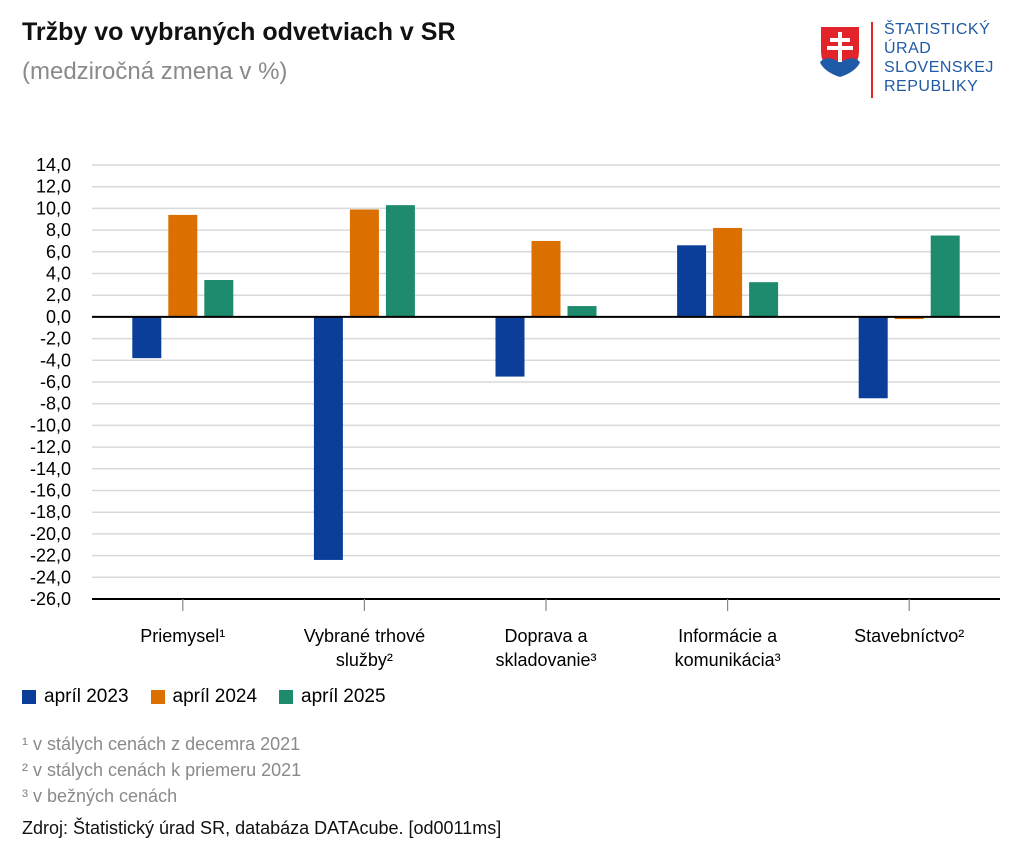  What do you see at coordinates (58, 274) in the screenshot?
I see `y-tick-label: 4,0` at bounding box center [58, 274].